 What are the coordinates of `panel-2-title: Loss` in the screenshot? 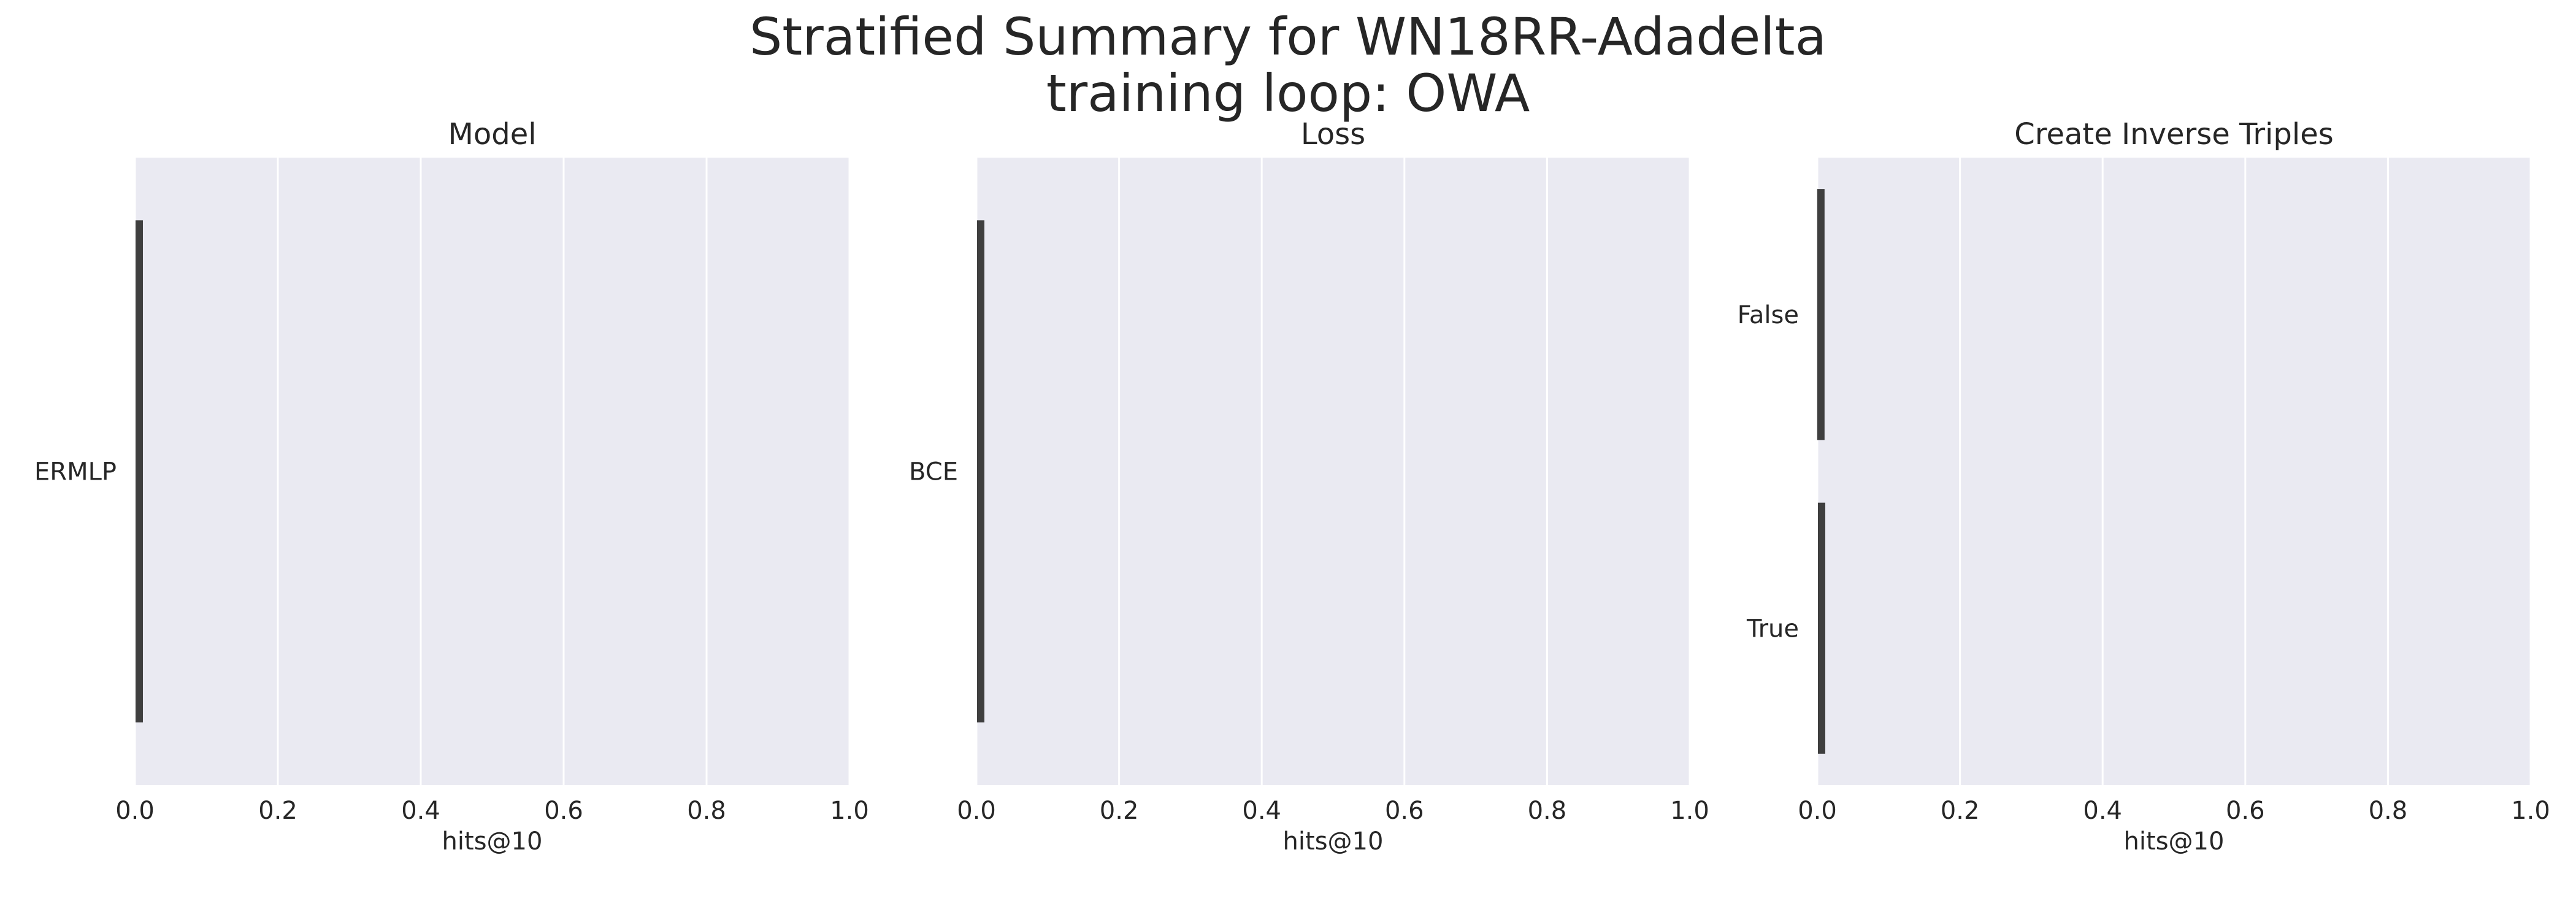 It's located at (1333, 134).